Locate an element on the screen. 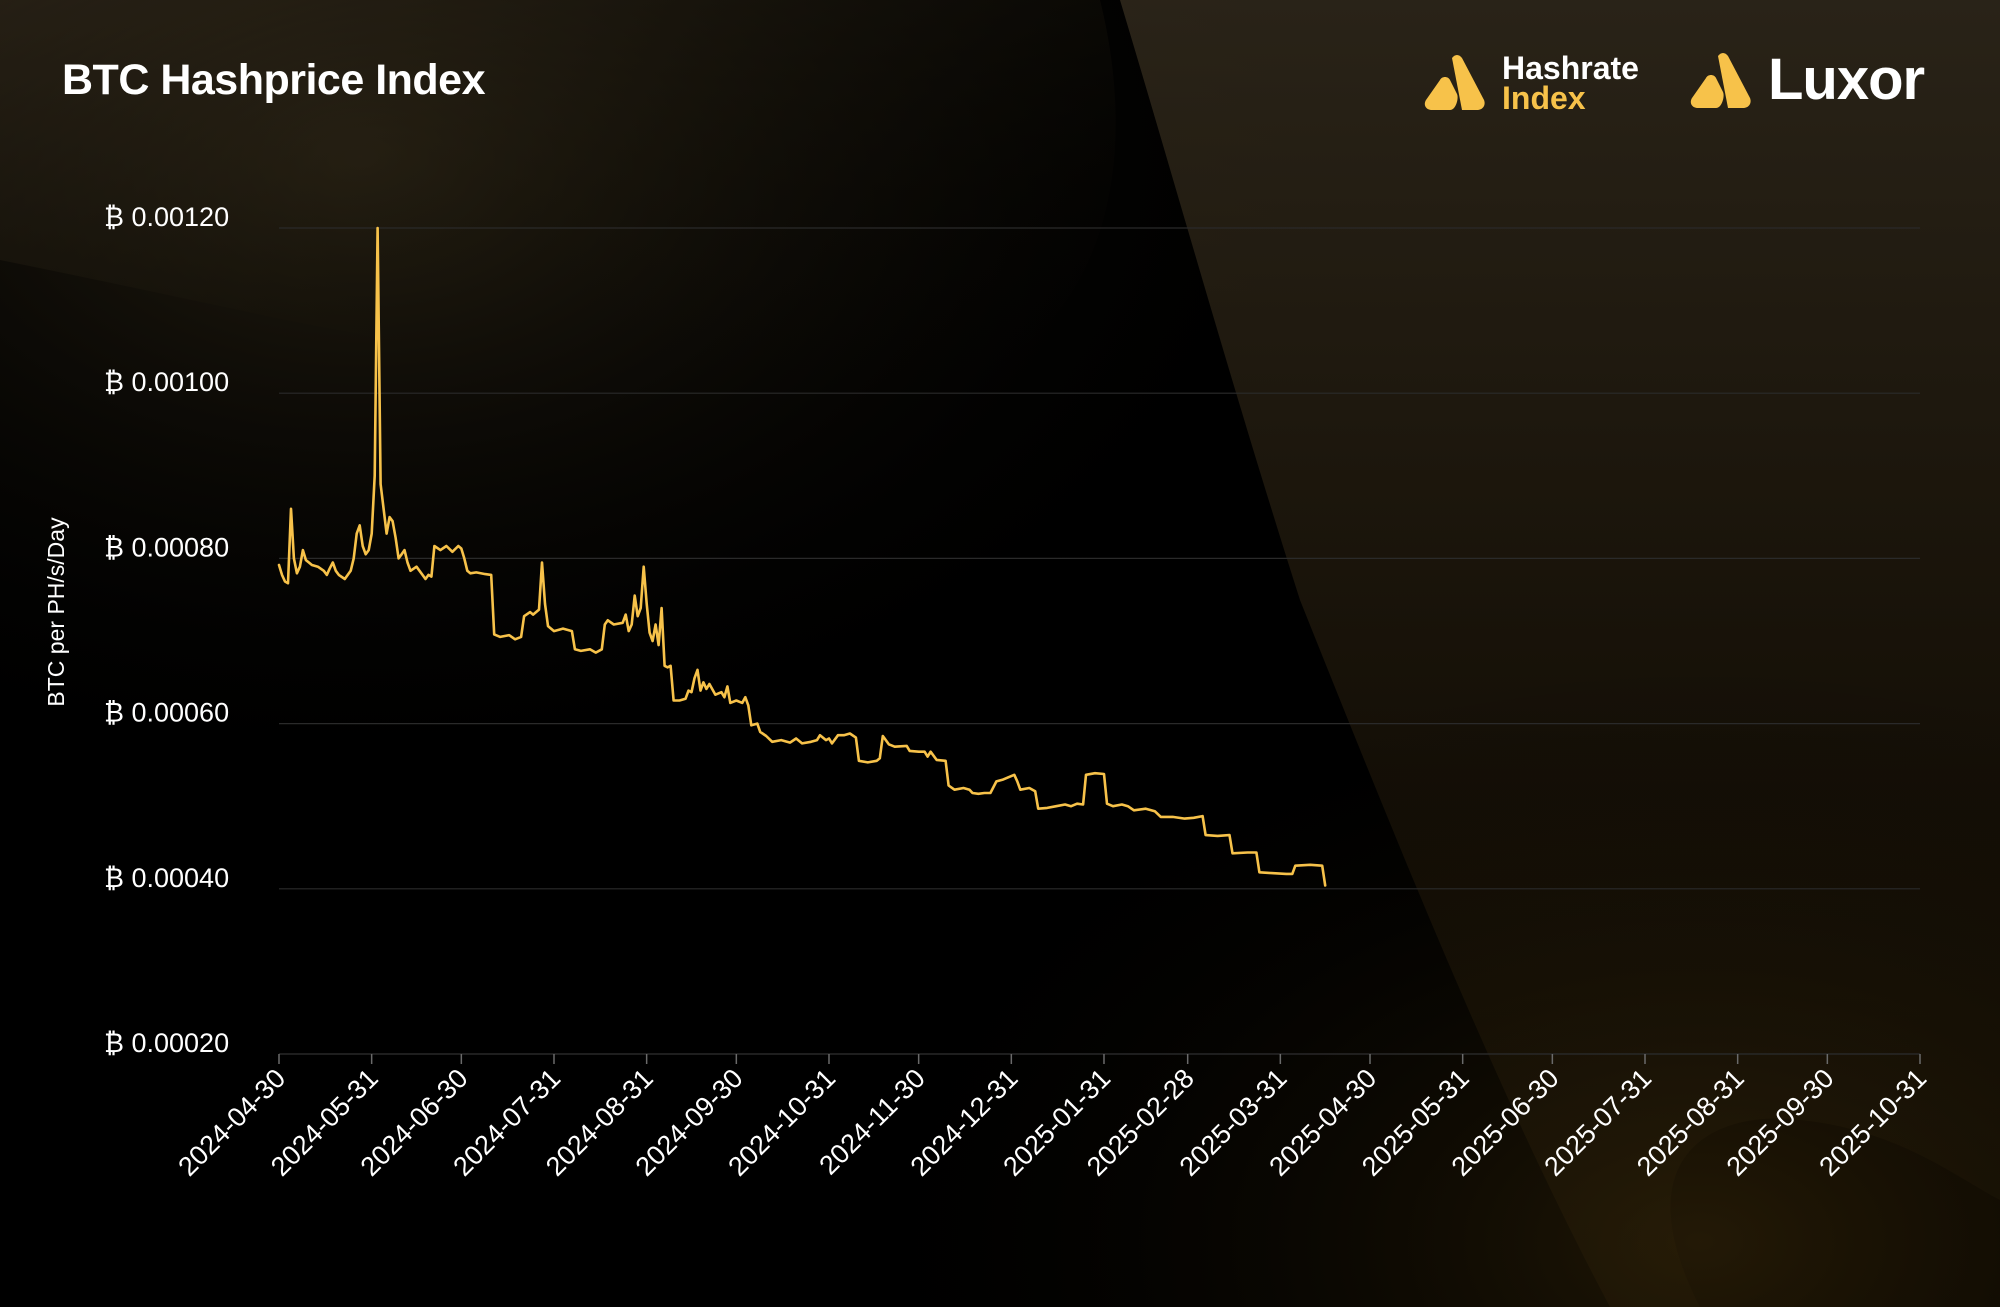 This screenshot has width=2000, height=1307. y-tick-label: ₿ 0.00080 is located at coordinates (166, 547).